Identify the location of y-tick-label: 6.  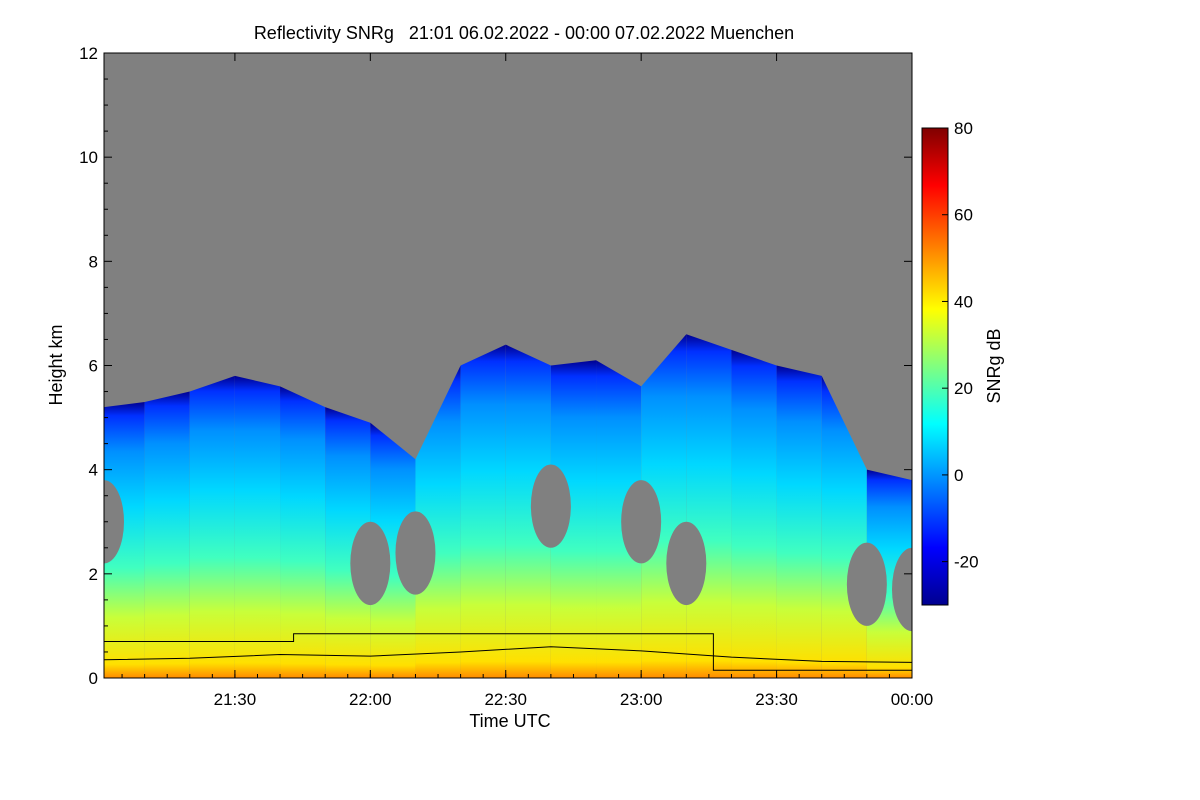
(93, 366).